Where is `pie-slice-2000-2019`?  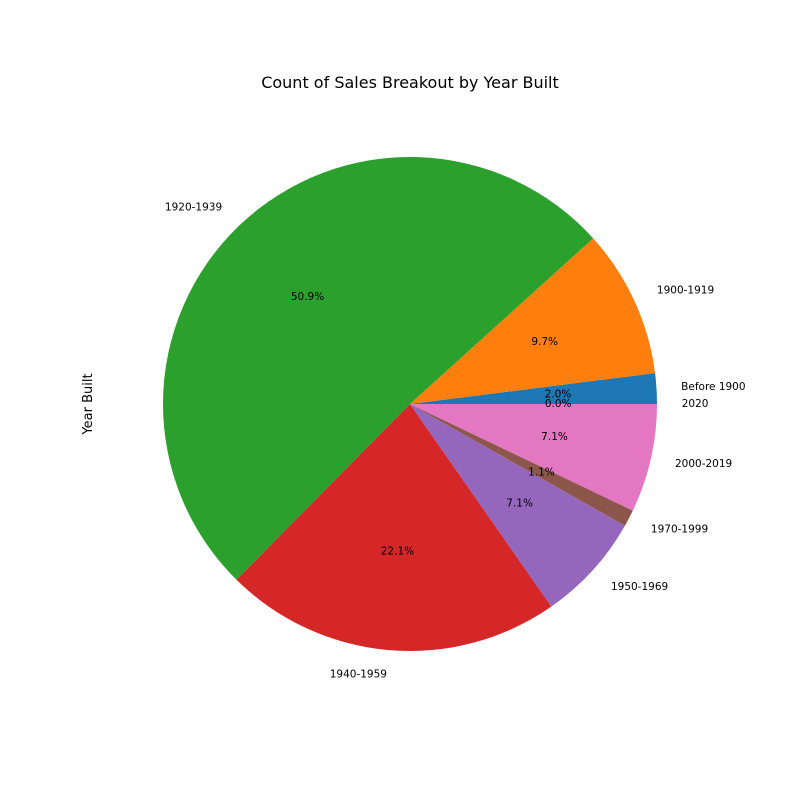 pie-slice-2000-2019 is located at coordinates (533, 457).